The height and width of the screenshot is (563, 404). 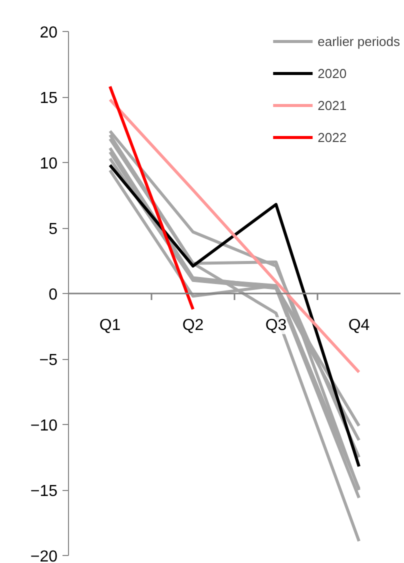 What do you see at coordinates (53, 295) in the screenshot?
I see `y-tick-label: 0` at bounding box center [53, 295].